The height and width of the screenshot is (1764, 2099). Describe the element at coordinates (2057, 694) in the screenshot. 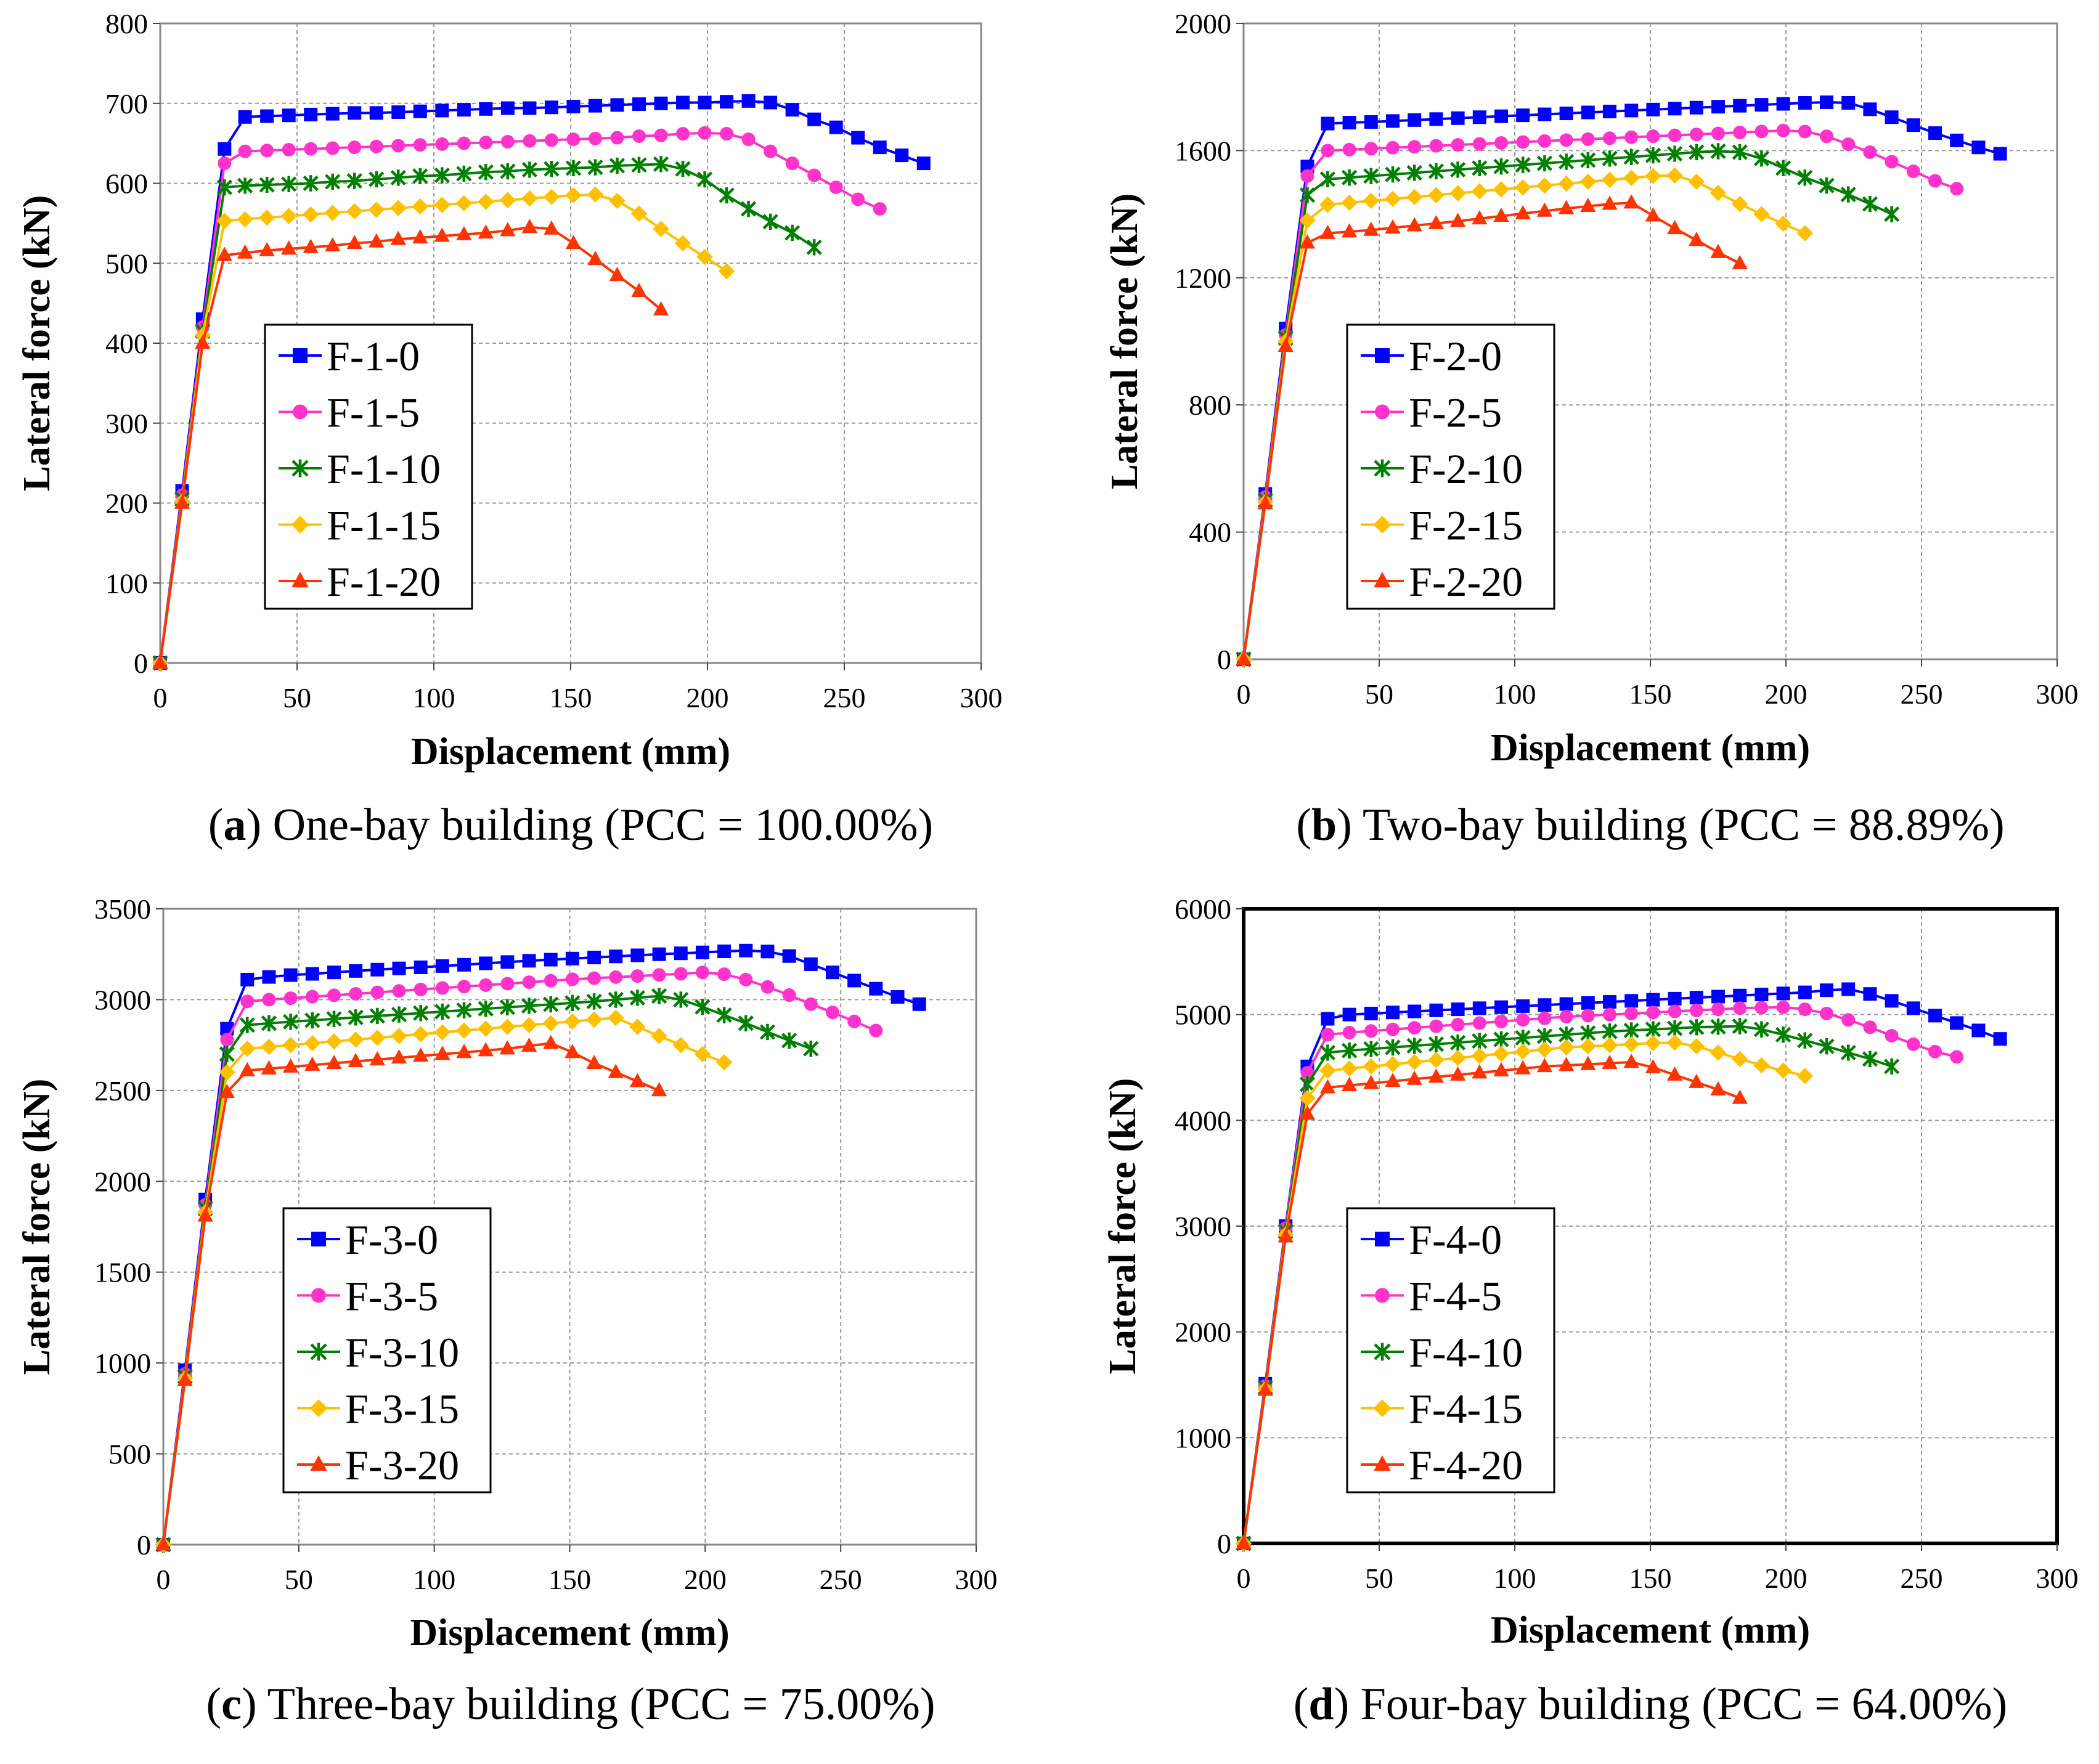

I see `x-tick-label: 300` at that location.